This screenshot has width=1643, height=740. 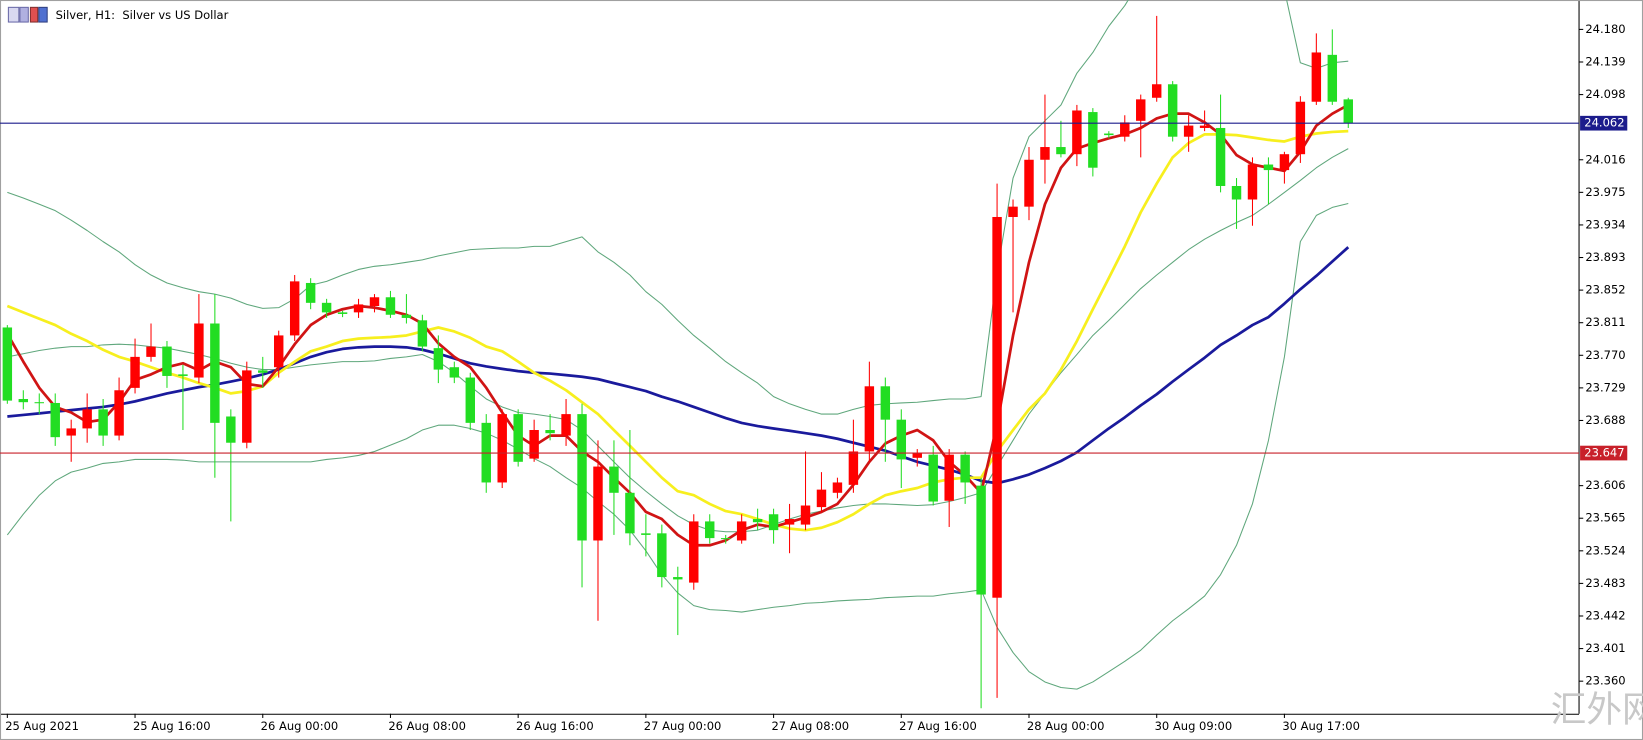 I want to click on x-tick-label: 27 Aug 08:00, so click(x=810, y=726).